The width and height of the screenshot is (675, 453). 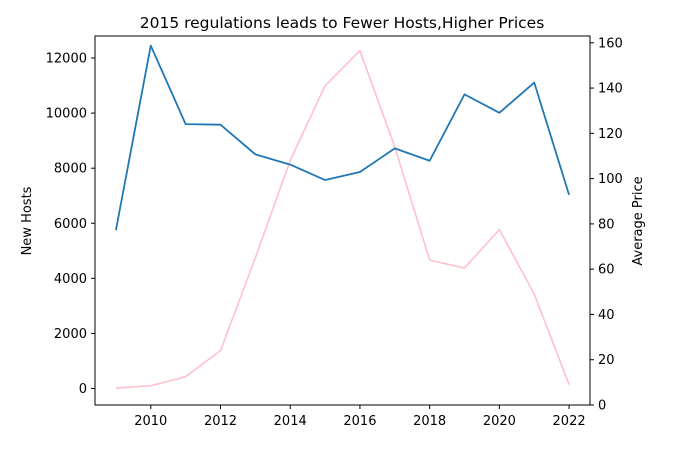 What do you see at coordinates (602, 406) in the screenshot?
I see `y-right-tick-label: 0` at bounding box center [602, 406].